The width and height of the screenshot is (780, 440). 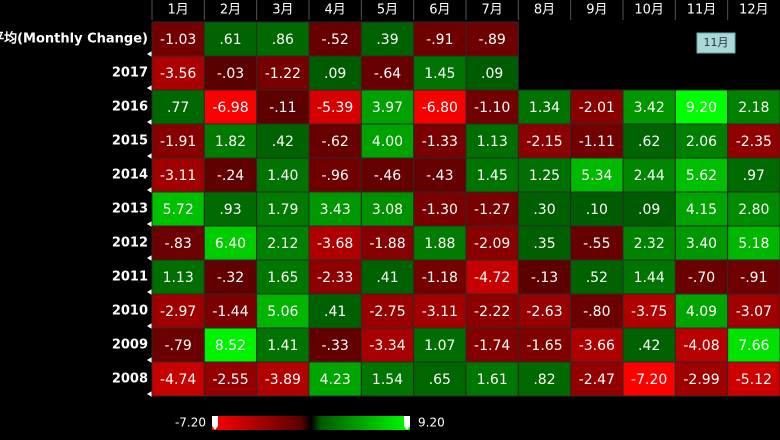 What do you see at coordinates (701, 210) in the screenshot?
I see `cell-label: 4.15` at bounding box center [701, 210].